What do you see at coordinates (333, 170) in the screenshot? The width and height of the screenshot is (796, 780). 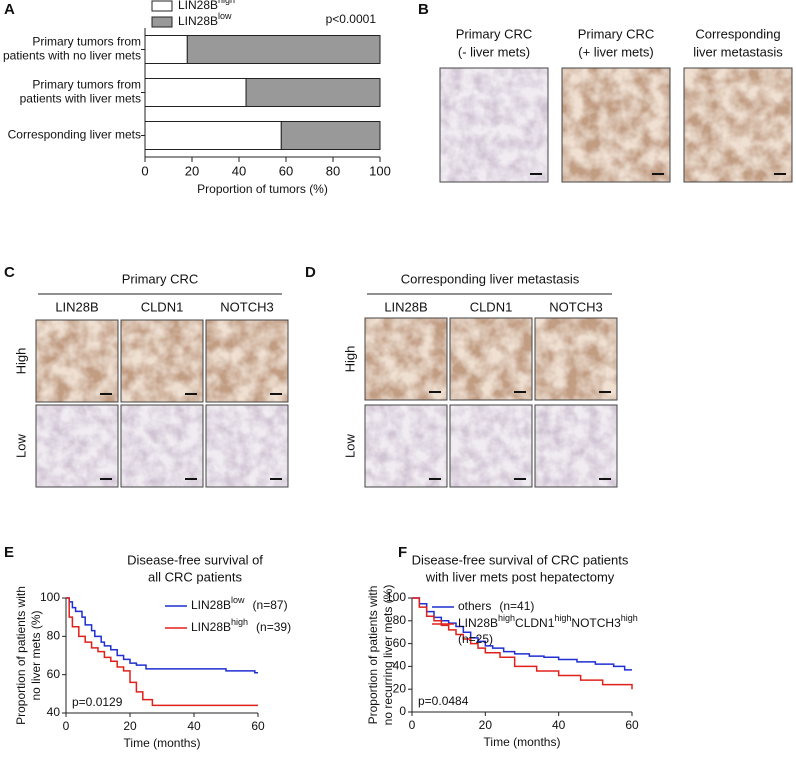 I see `x-tick-label: 80` at bounding box center [333, 170].